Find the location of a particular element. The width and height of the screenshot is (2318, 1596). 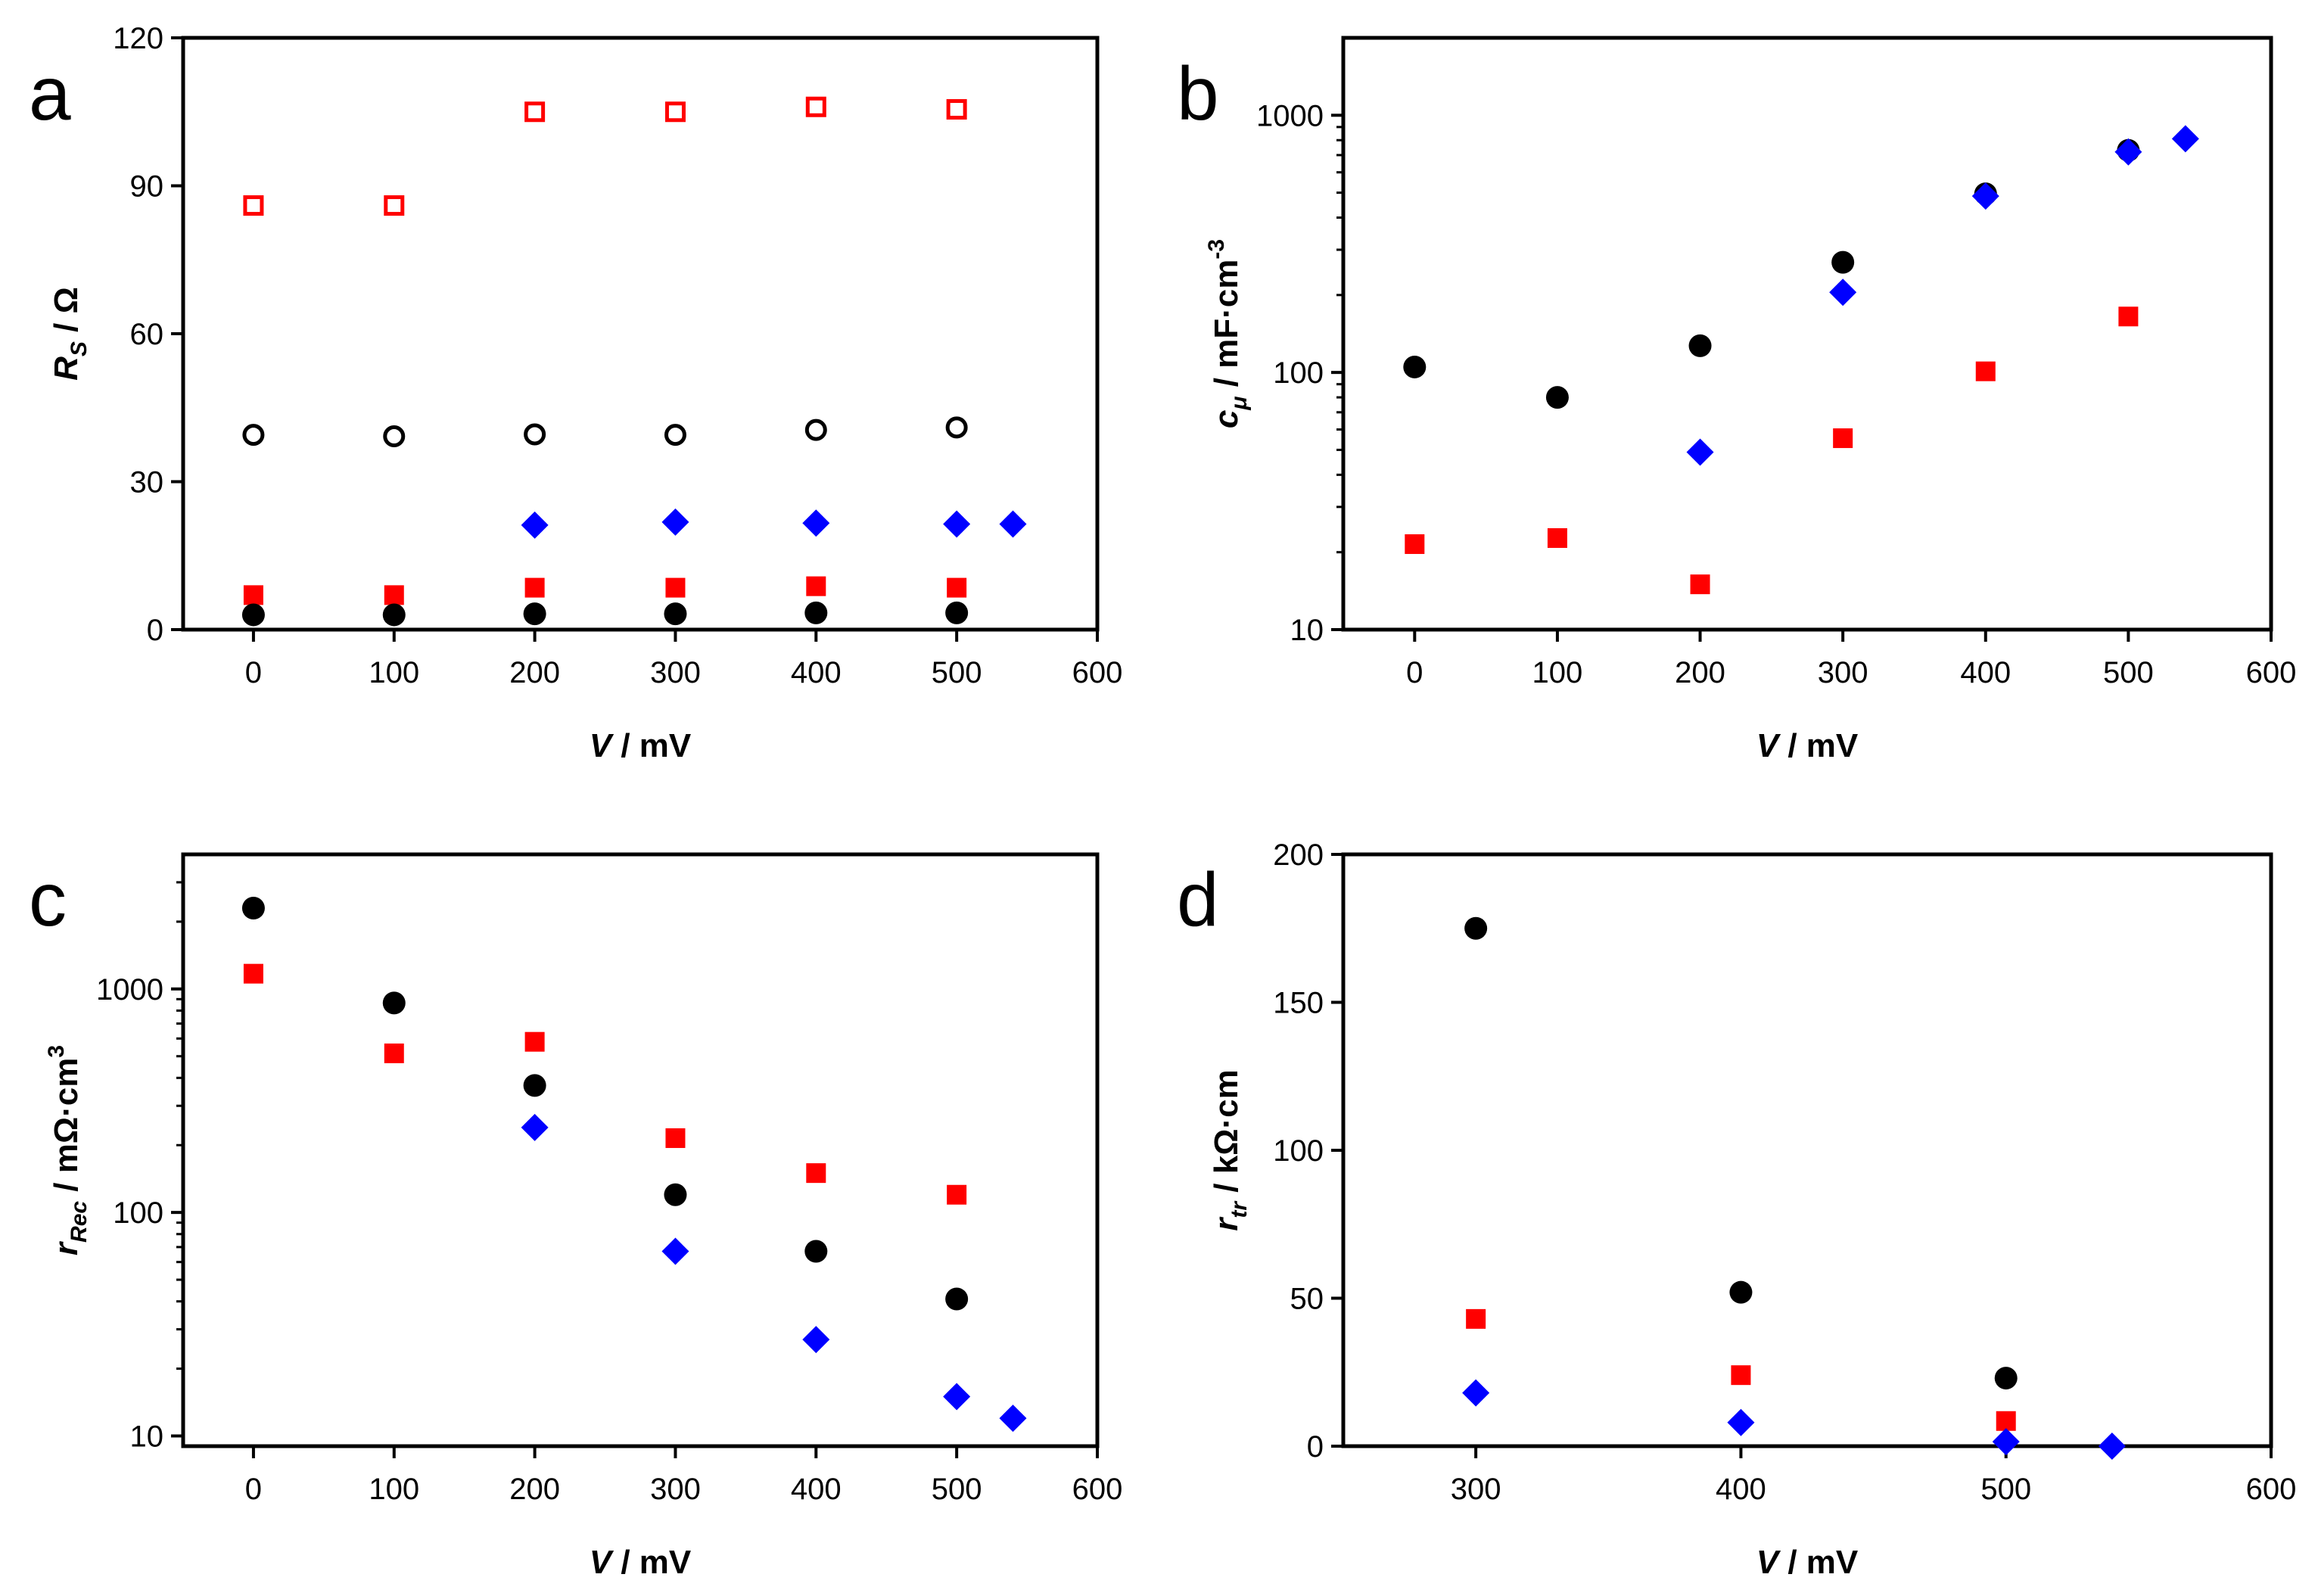

plot-frame is located at coordinates (640, 1150).